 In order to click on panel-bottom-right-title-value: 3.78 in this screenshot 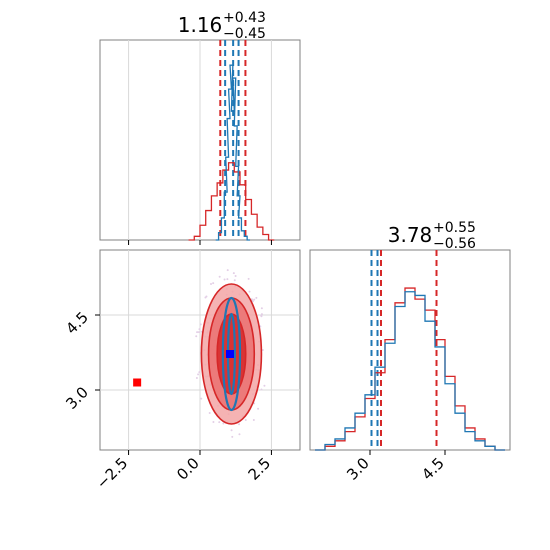, I will do `click(410, 235)`.